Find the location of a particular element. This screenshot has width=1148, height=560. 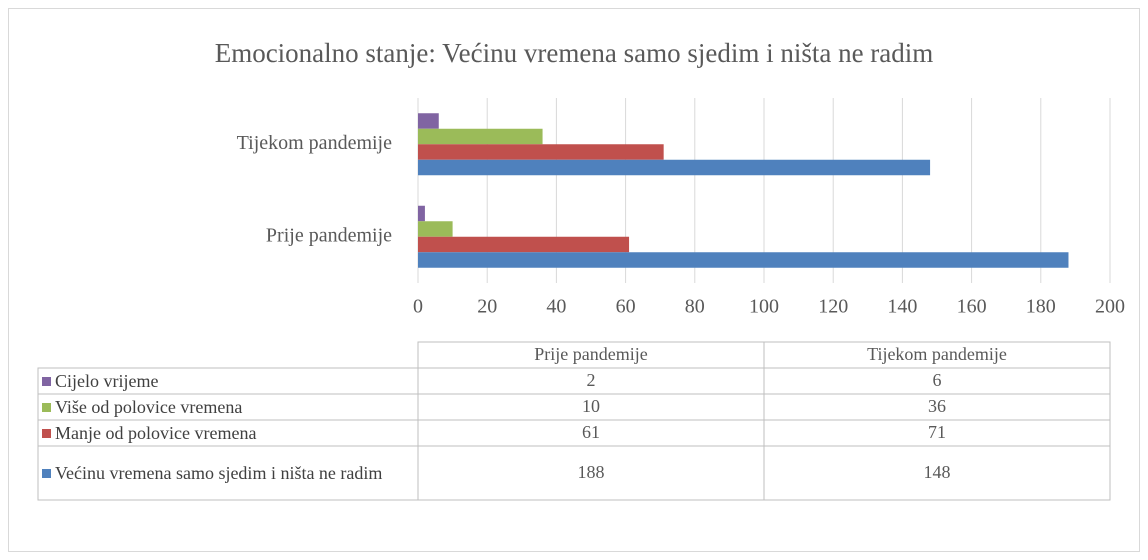

y-tick-label: Prije pandemije is located at coordinates (329, 235).